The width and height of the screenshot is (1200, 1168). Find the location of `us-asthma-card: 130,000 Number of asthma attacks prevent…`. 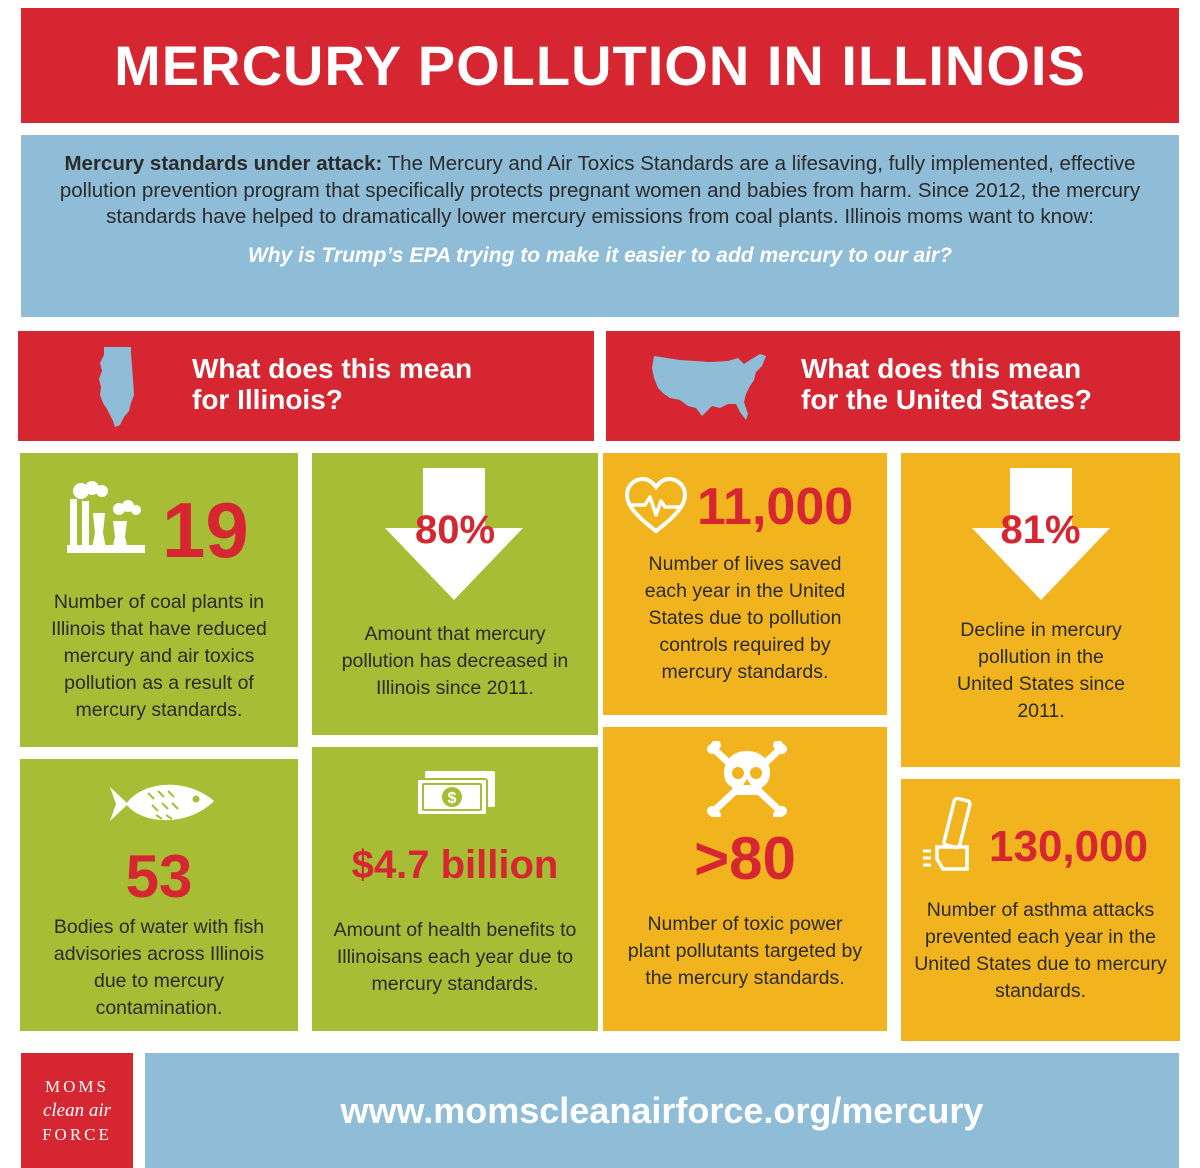

us-asthma-card: 130,000 Number of asthma attacks prevent… is located at coordinates (1040, 910).